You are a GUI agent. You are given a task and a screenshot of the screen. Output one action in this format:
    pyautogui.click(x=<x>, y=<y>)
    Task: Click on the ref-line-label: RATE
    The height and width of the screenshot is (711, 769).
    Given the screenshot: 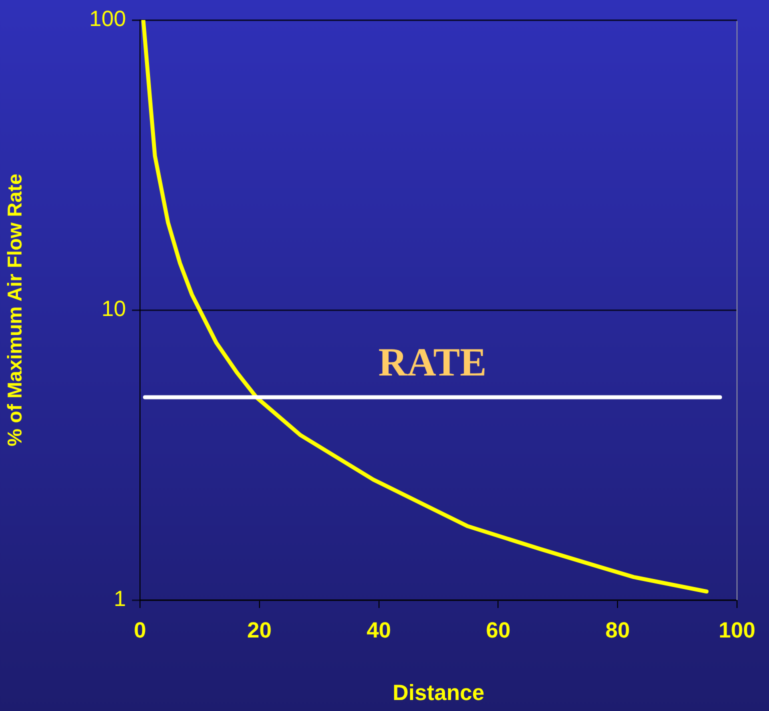 What is the action you would take?
    pyautogui.click(x=432, y=362)
    